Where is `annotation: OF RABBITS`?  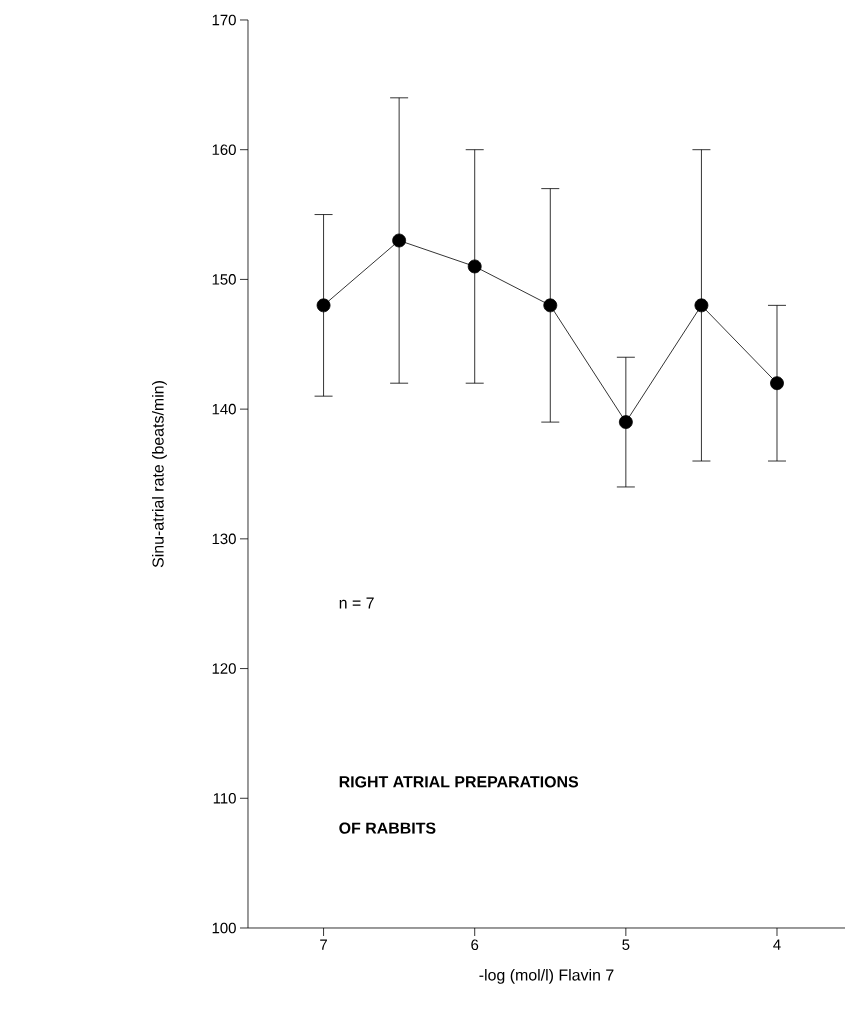
annotation: OF RABBITS is located at coordinates (387, 828).